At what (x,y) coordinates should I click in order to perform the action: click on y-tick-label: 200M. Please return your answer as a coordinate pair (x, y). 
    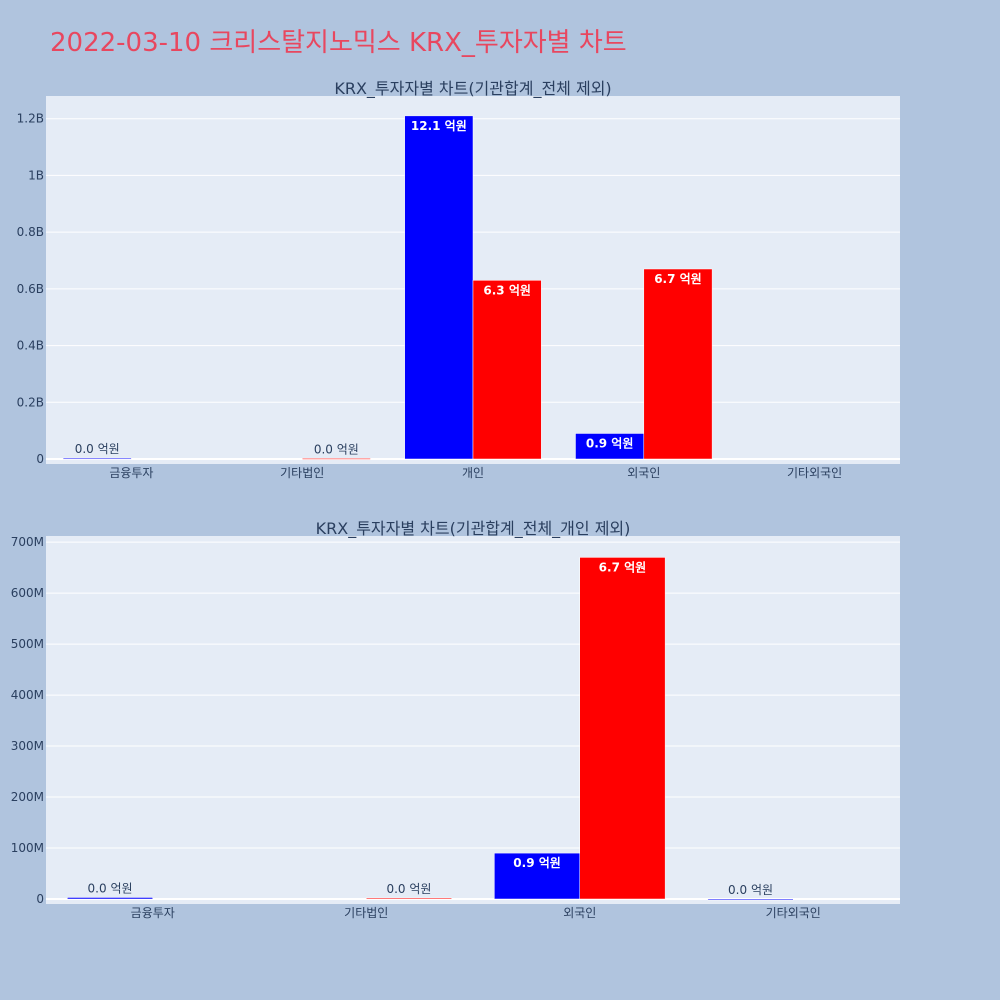
    Looking at the image, I should click on (27, 797).